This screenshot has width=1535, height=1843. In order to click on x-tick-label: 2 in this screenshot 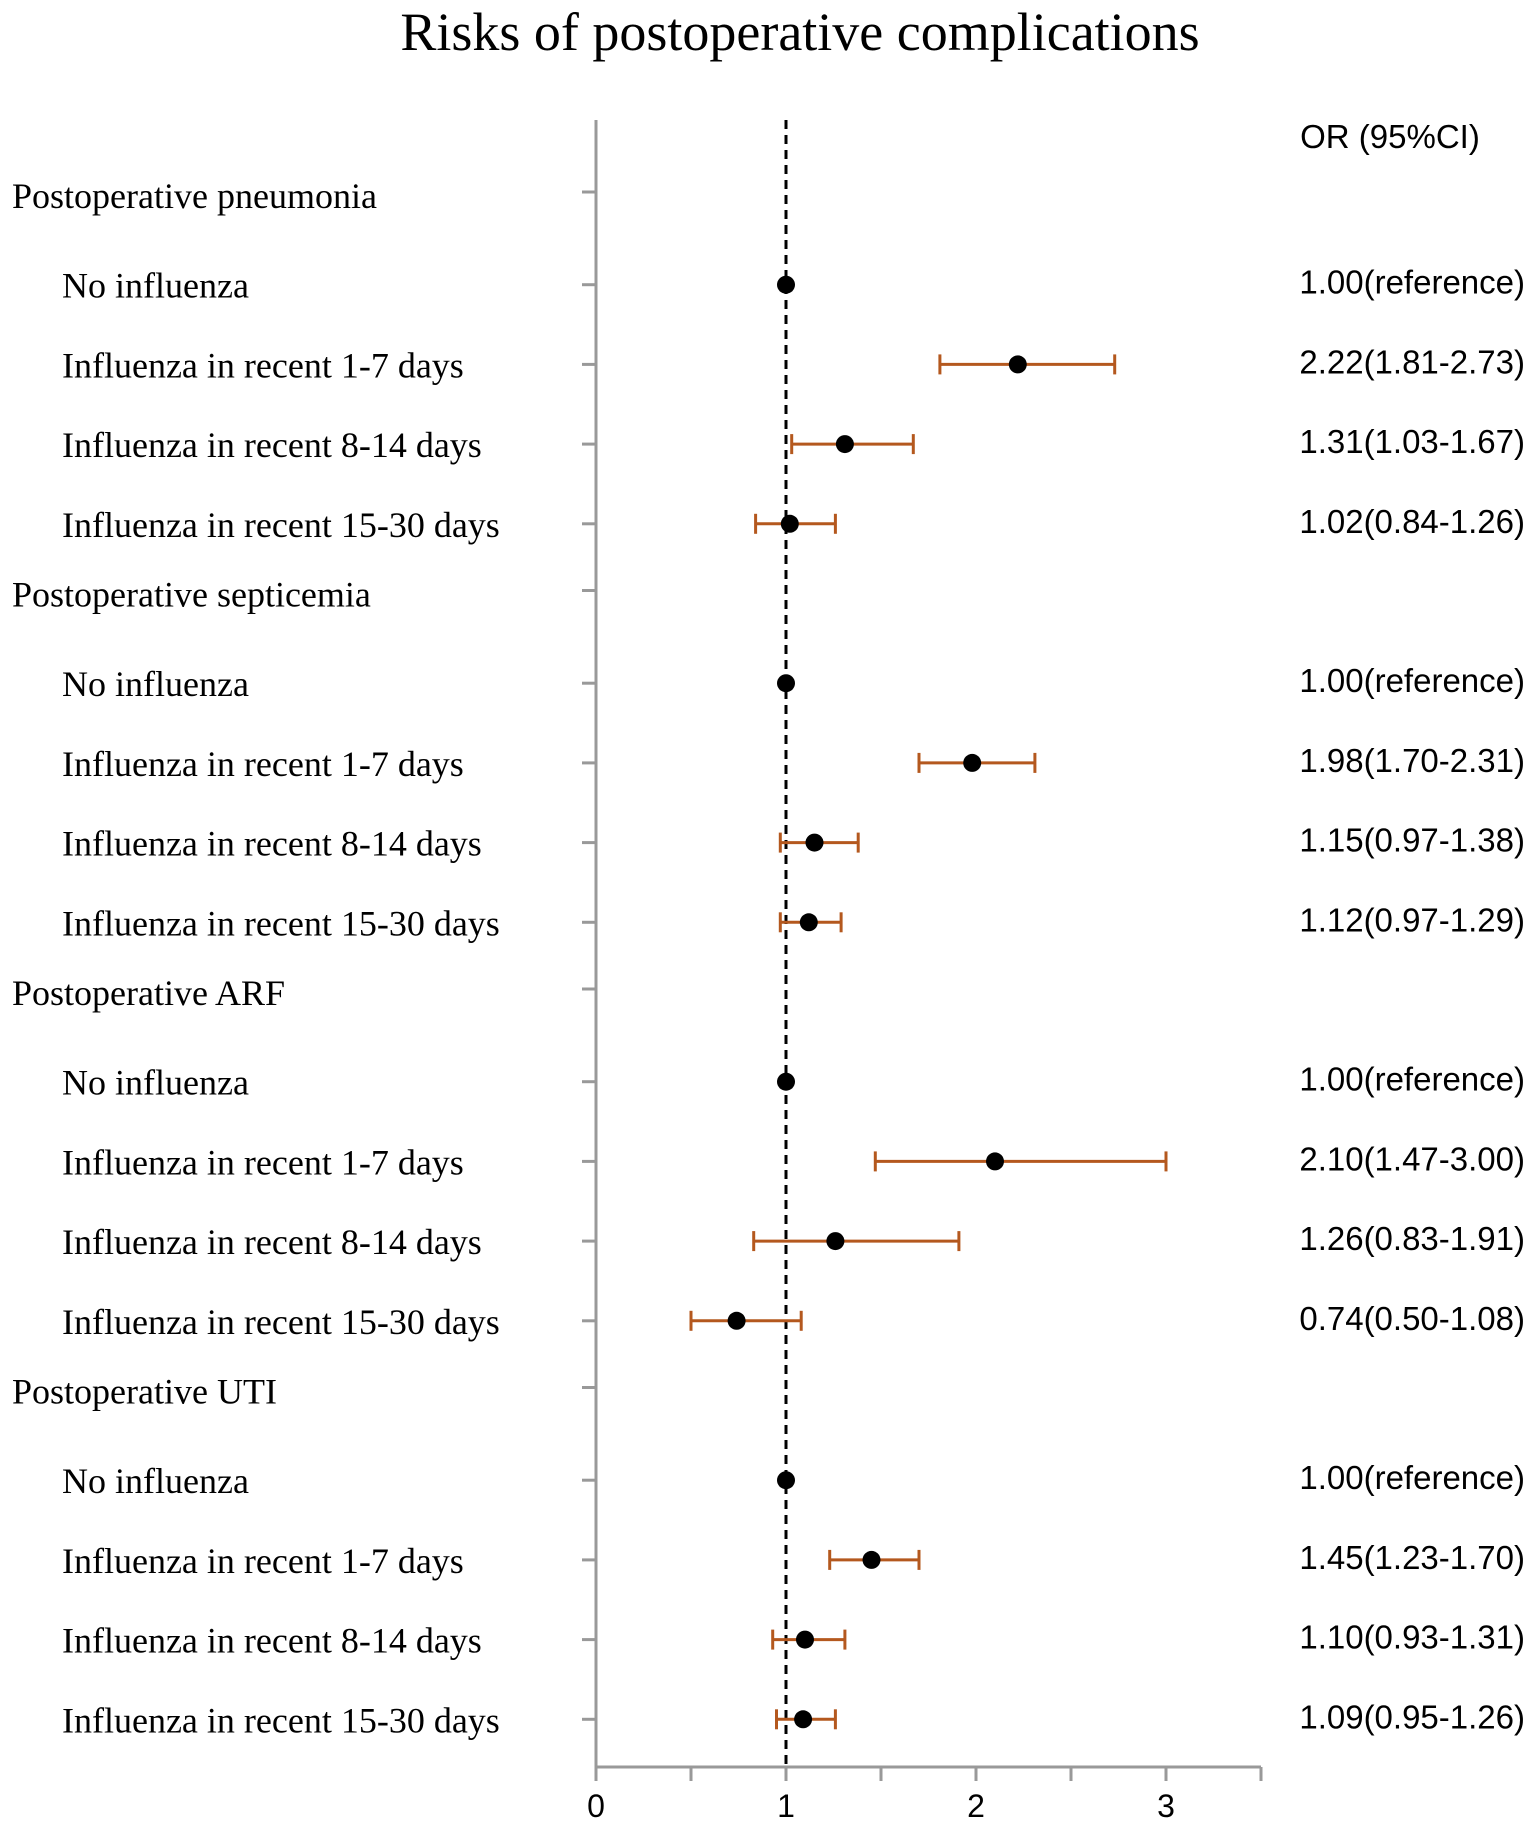, I will do `click(976, 1806)`.